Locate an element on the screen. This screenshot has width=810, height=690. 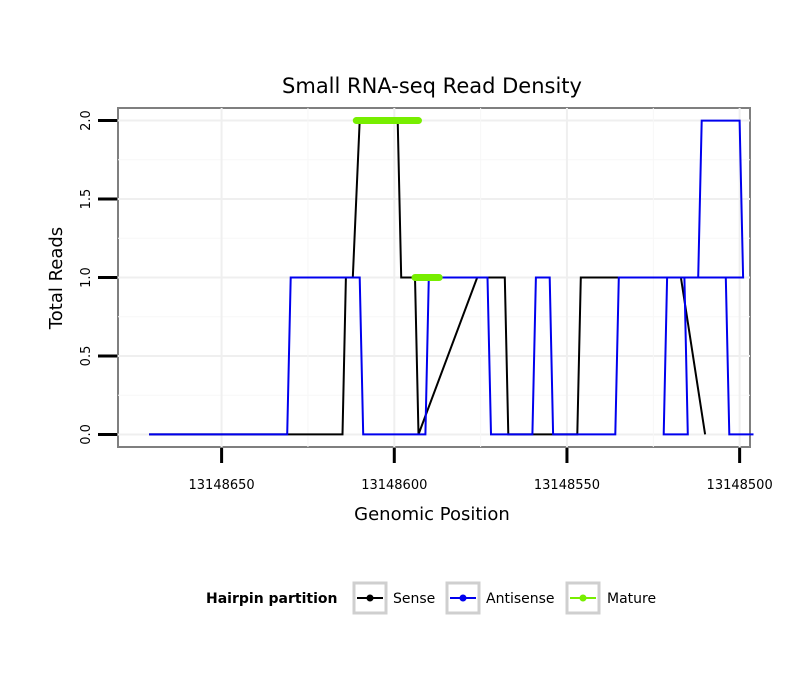
y-tick-label: 2.0 is located at coordinates (86, 120).